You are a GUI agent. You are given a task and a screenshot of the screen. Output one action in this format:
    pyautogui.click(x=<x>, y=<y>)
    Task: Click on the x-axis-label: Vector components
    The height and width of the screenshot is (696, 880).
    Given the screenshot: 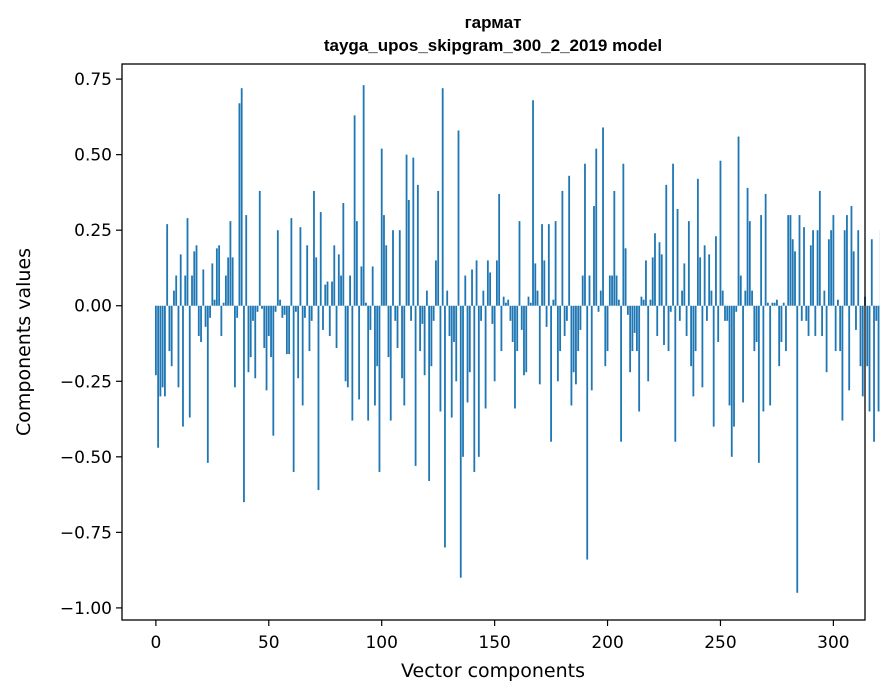 What is the action you would take?
    pyautogui.click(x=493, y=671)
    